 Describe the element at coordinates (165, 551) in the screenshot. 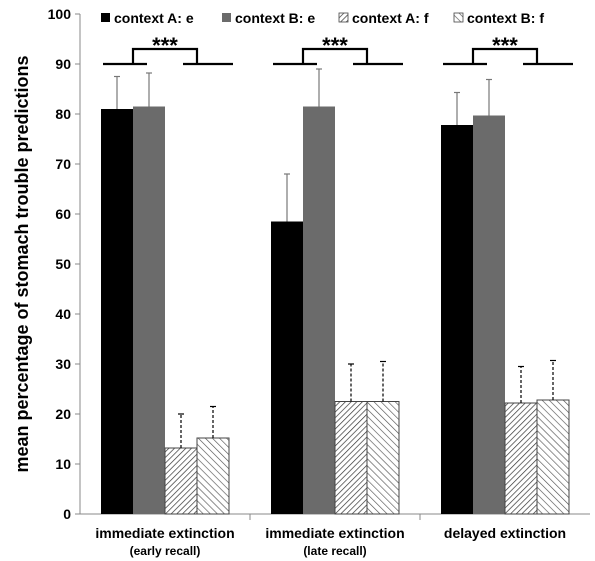

I see `x-tick-sublabel: (early recall)` at that location.